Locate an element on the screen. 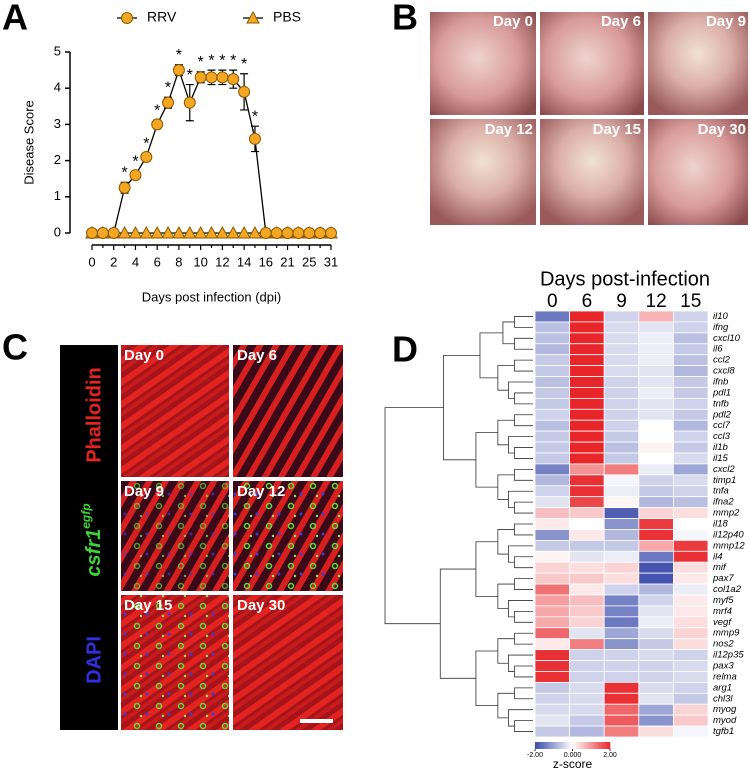 This screenshot has height=770, width=750. x-tick-label: 16 is located at coordinates (266, 261).